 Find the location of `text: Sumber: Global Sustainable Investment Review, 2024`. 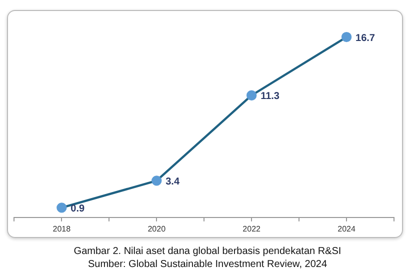

text: Sumber: Global Sustainable Investment Review, 2024 is located at coordinates (207, 264).